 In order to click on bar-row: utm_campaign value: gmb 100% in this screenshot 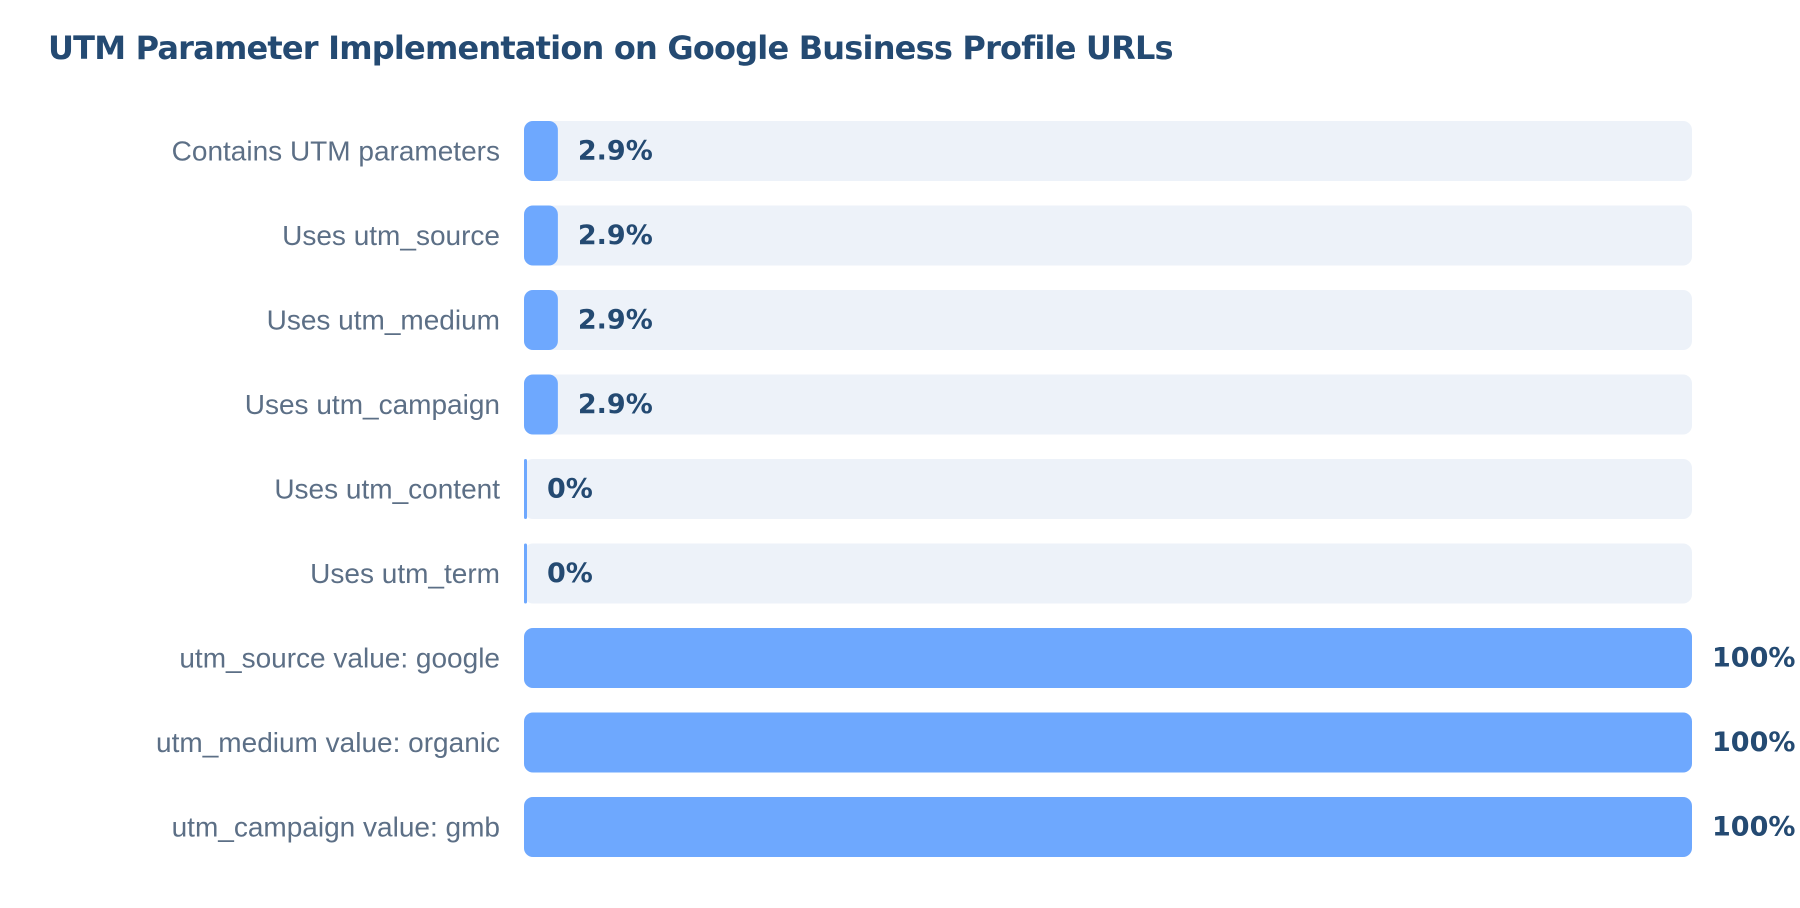, I will do `click(983, 827)`.